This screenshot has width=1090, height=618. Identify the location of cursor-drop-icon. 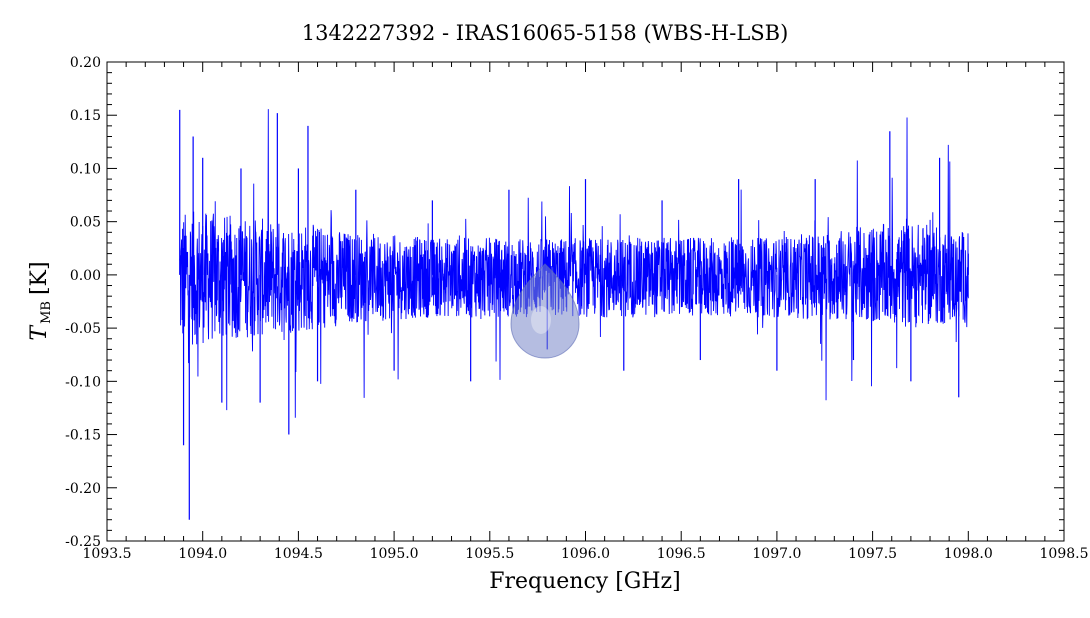
(545, 311).